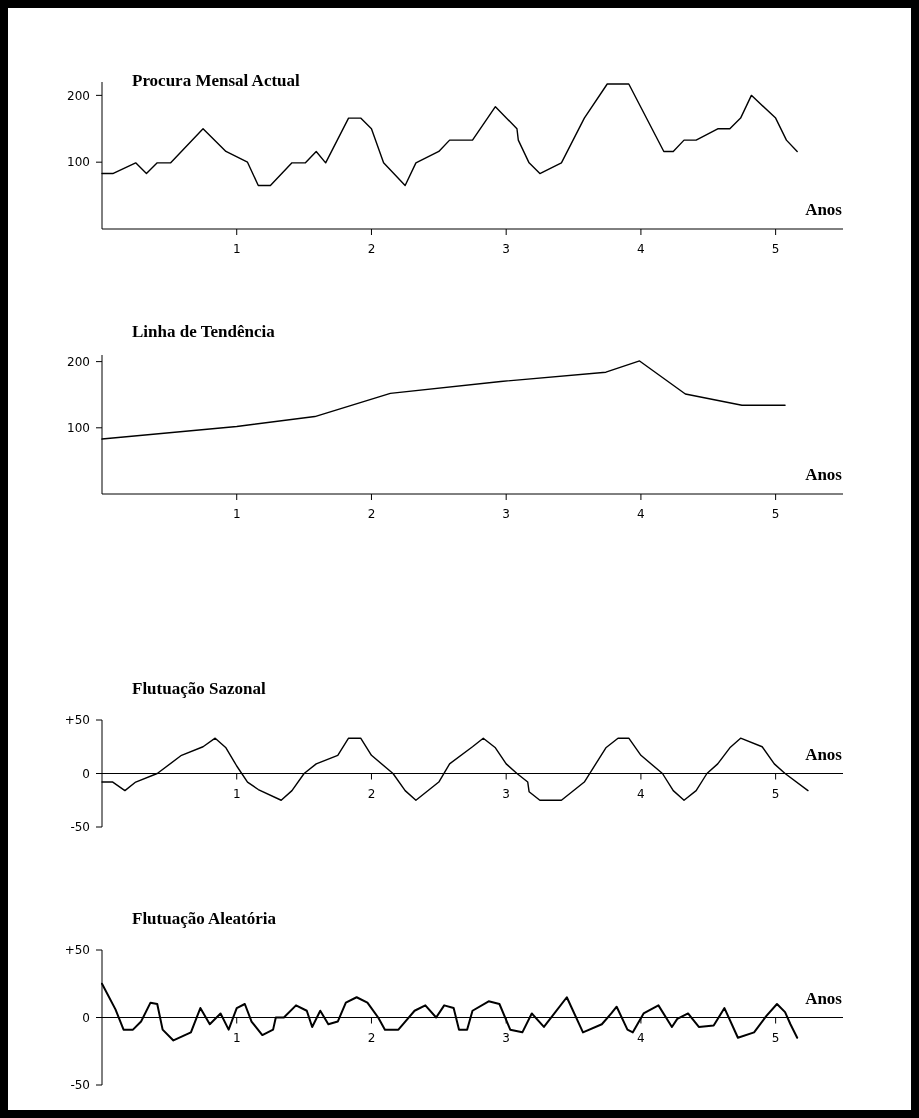 The image size is (919, 1118). I want to click on chart-title: Procura Mensal Actual, so click(216, 80).